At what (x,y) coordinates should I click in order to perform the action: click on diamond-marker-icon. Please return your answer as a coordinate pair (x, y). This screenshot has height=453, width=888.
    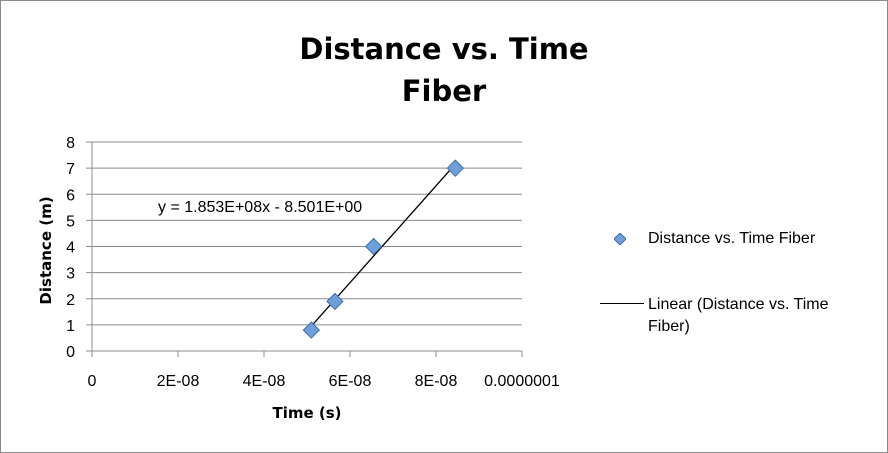
    Looking at the image, I should click on (620, 239).